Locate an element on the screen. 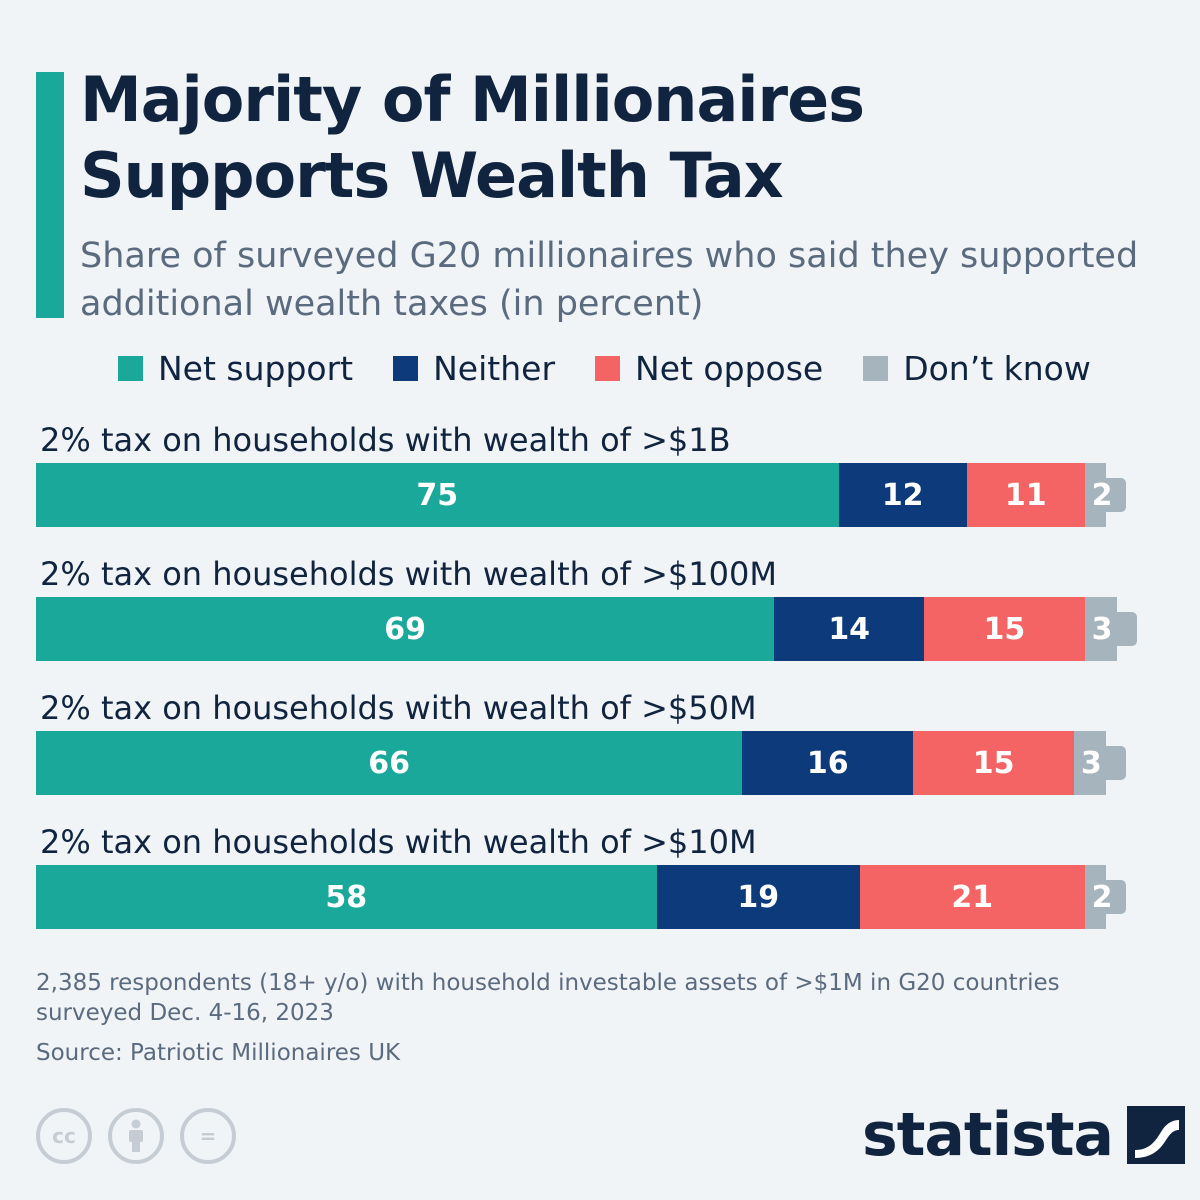 Image resolution: width=1200 pixels, height=1200 pixels. attribution-person-glyph is located at coordinates (136, 1135).